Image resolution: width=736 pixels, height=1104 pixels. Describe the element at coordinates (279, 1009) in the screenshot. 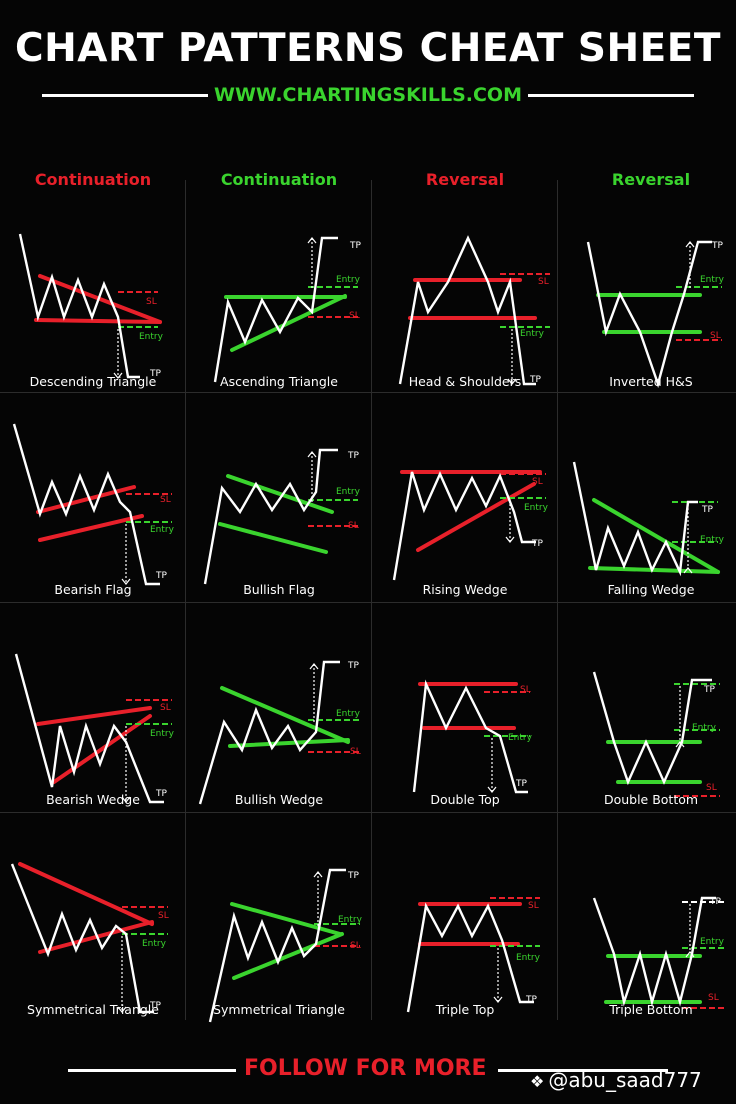

I see `pattern-name: Symmetrical Triangle` at that location.